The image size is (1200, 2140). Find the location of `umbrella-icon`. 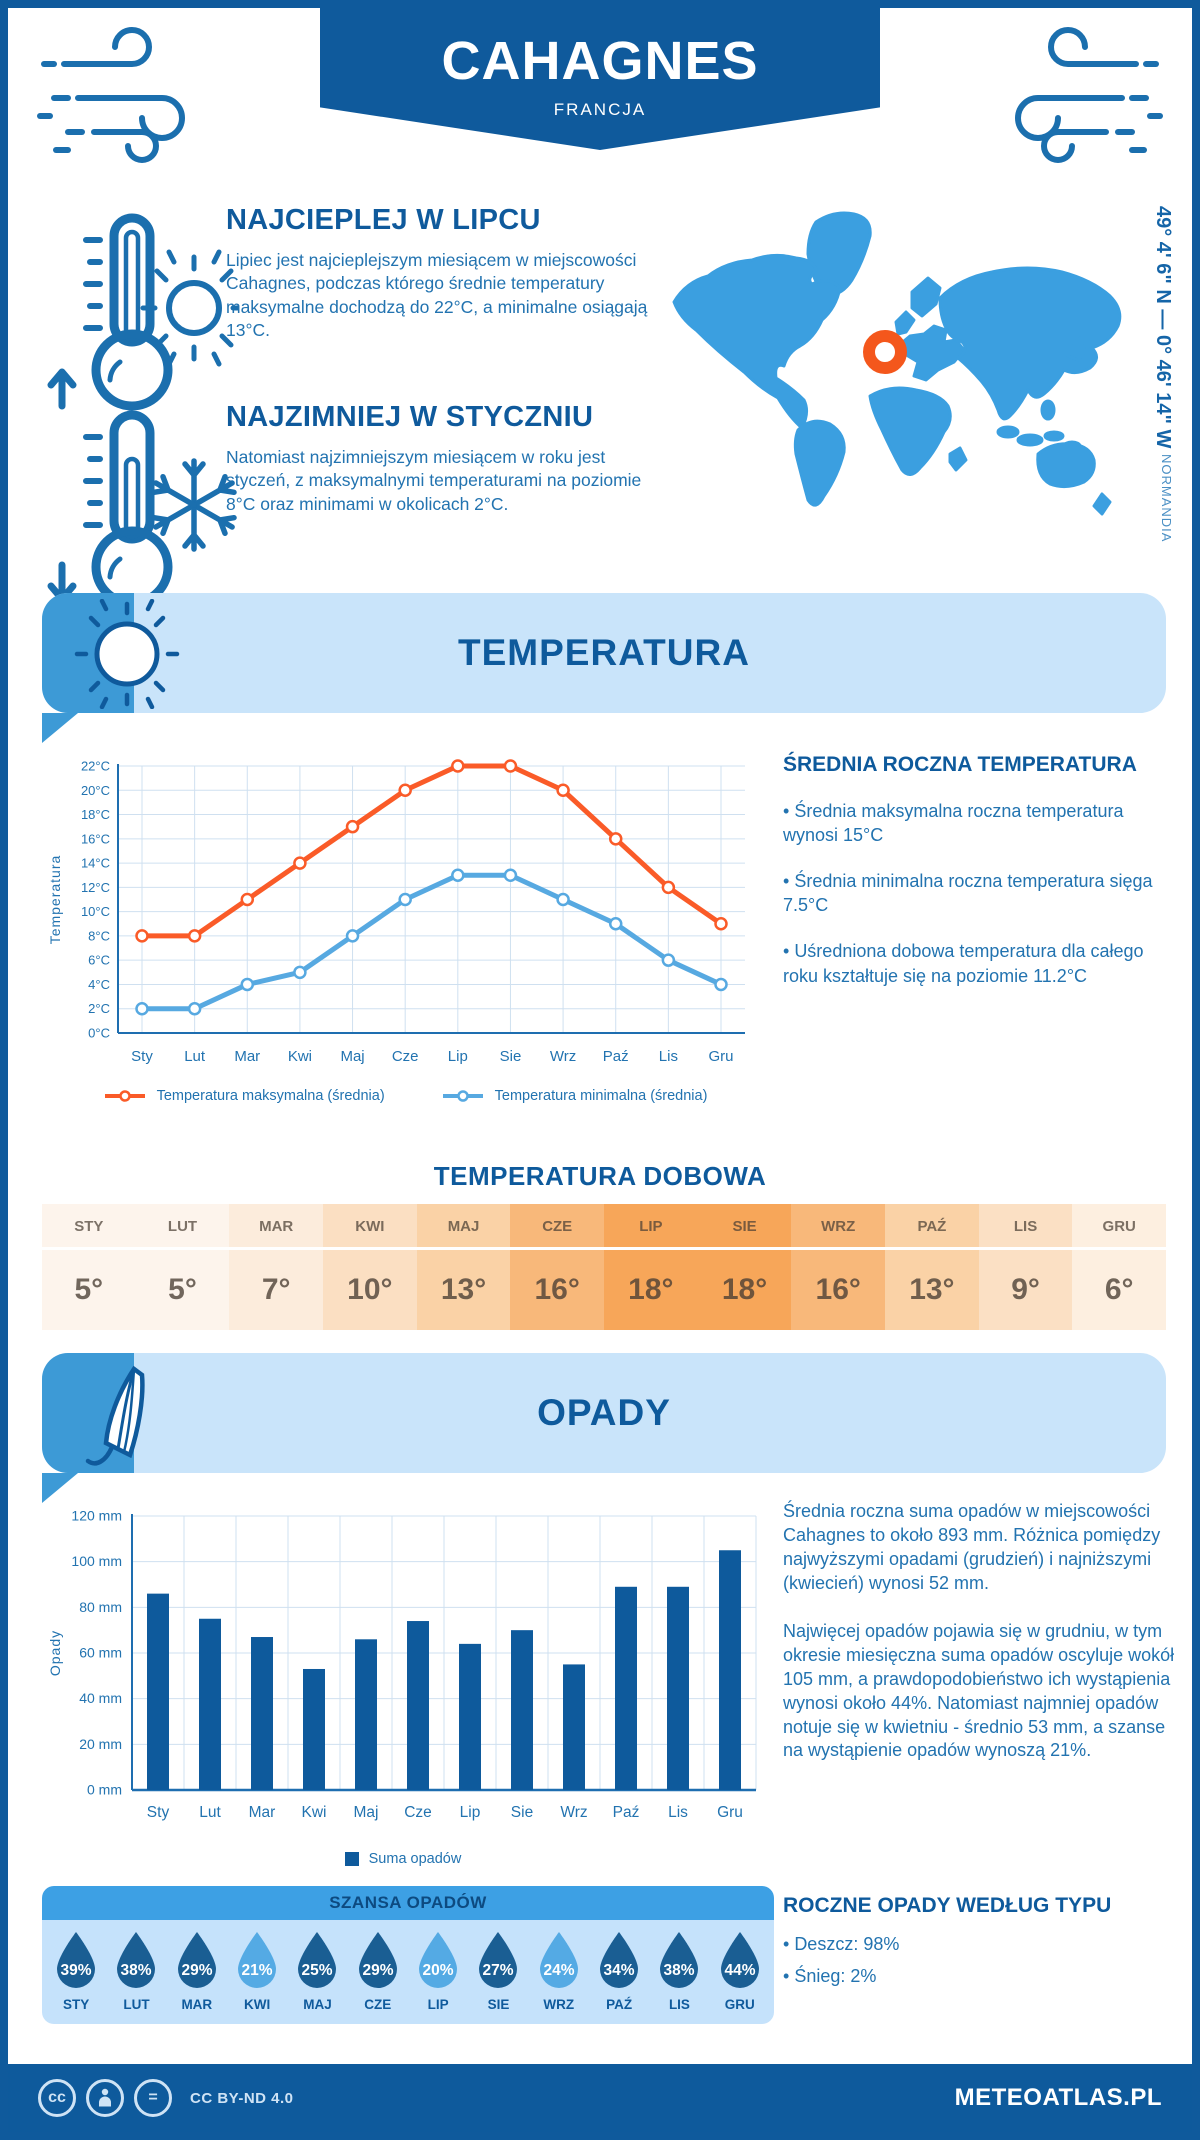

umbrella-icon is located at coordinates (115, 1415).